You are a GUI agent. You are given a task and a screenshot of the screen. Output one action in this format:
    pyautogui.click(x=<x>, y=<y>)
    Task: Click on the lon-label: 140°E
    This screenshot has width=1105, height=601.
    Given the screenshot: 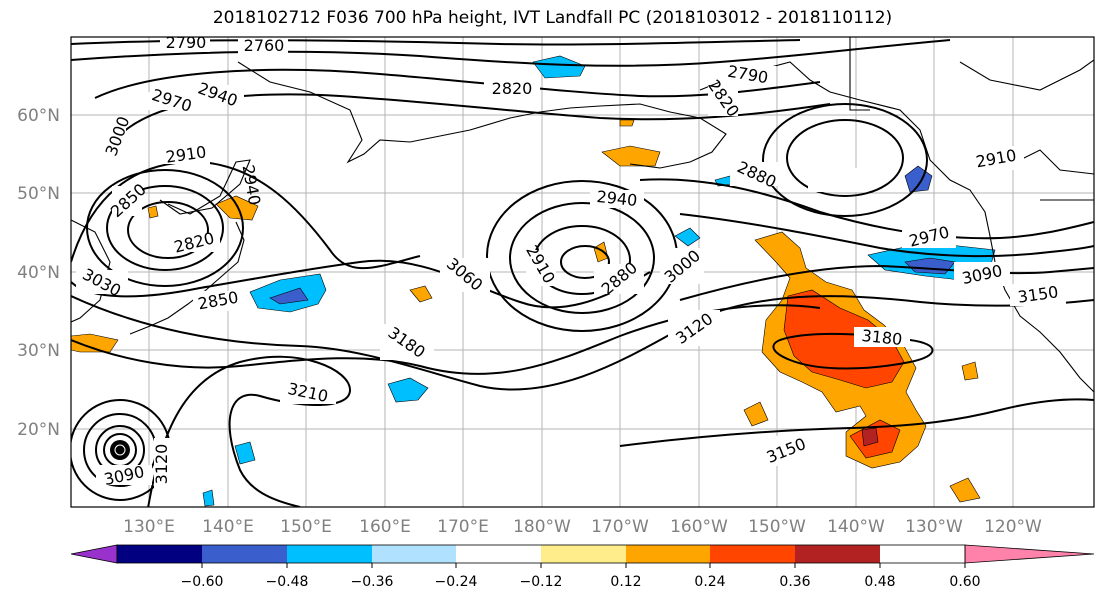 What is the action you would take?
    pyautogui.click(x=228, y=527)
    